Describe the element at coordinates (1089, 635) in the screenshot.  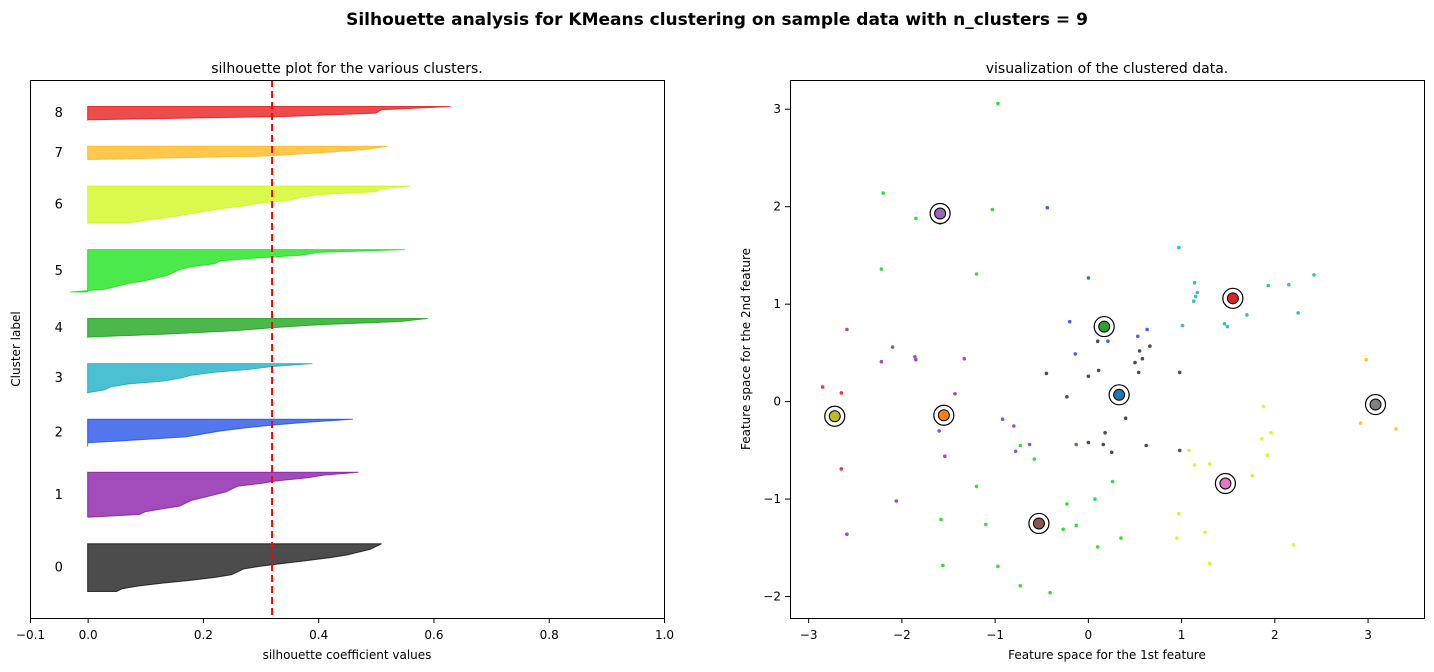
I see `scatter-x-tick-label: 0` at that location.